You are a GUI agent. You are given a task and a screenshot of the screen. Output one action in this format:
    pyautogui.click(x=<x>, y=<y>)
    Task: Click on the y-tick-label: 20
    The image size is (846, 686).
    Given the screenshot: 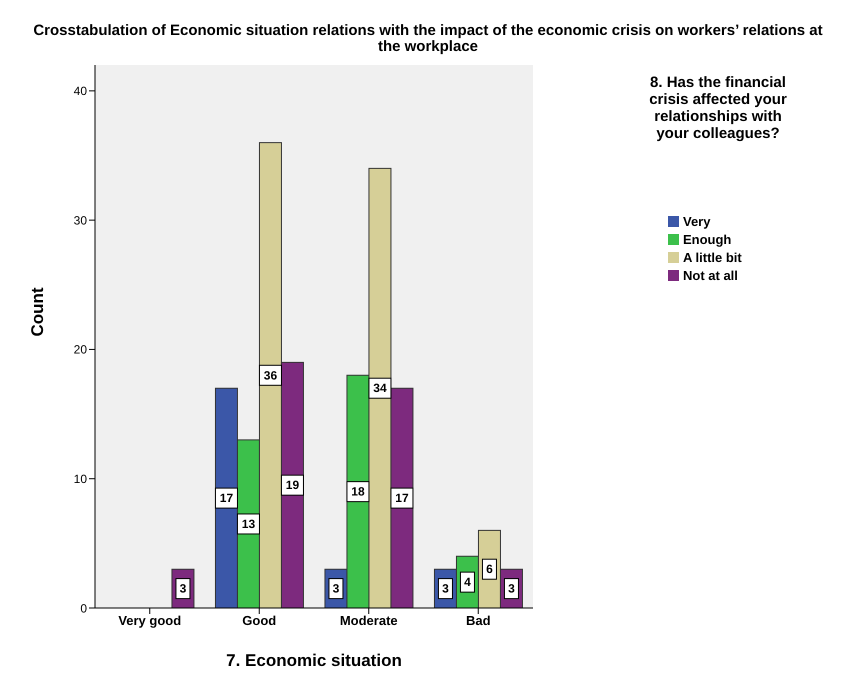 What is the action you would take?
    pyautogui.click(x=81, y=349)
    